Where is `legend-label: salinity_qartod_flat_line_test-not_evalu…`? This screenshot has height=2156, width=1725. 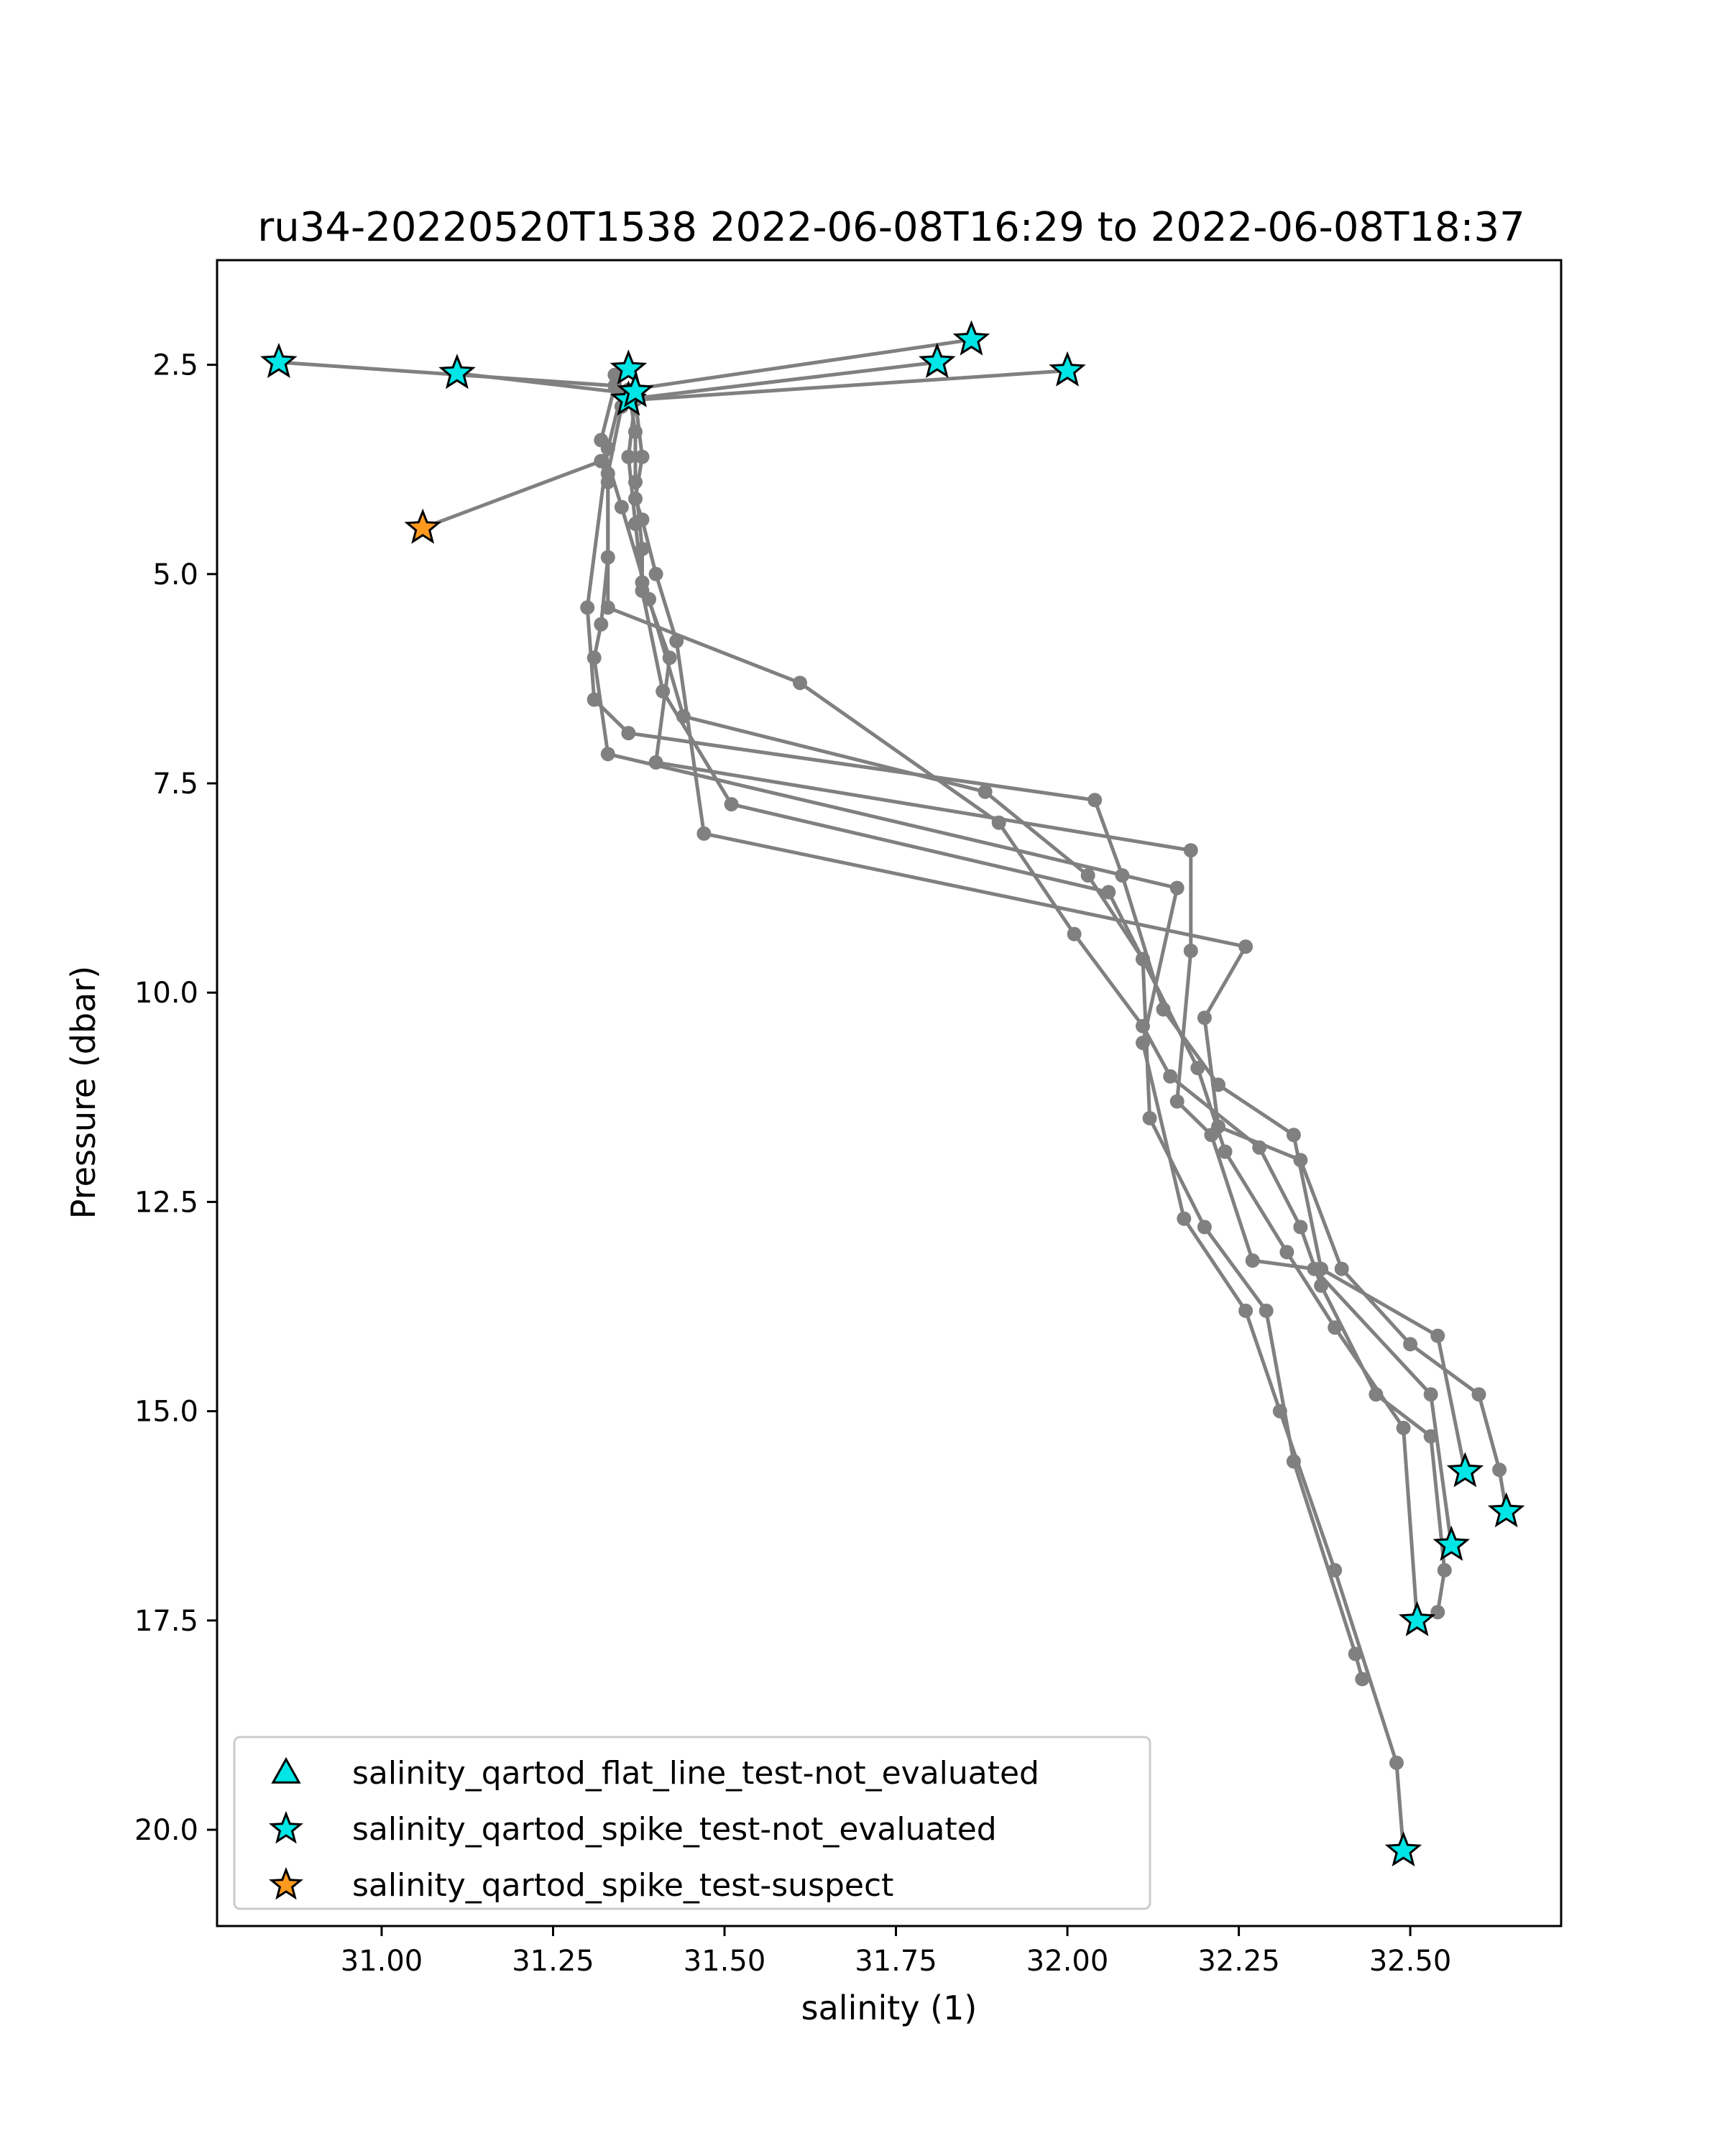
legend-label: salinity_qartod_flat_line_test-not_evalu… is located at coordinates (695, 1773).